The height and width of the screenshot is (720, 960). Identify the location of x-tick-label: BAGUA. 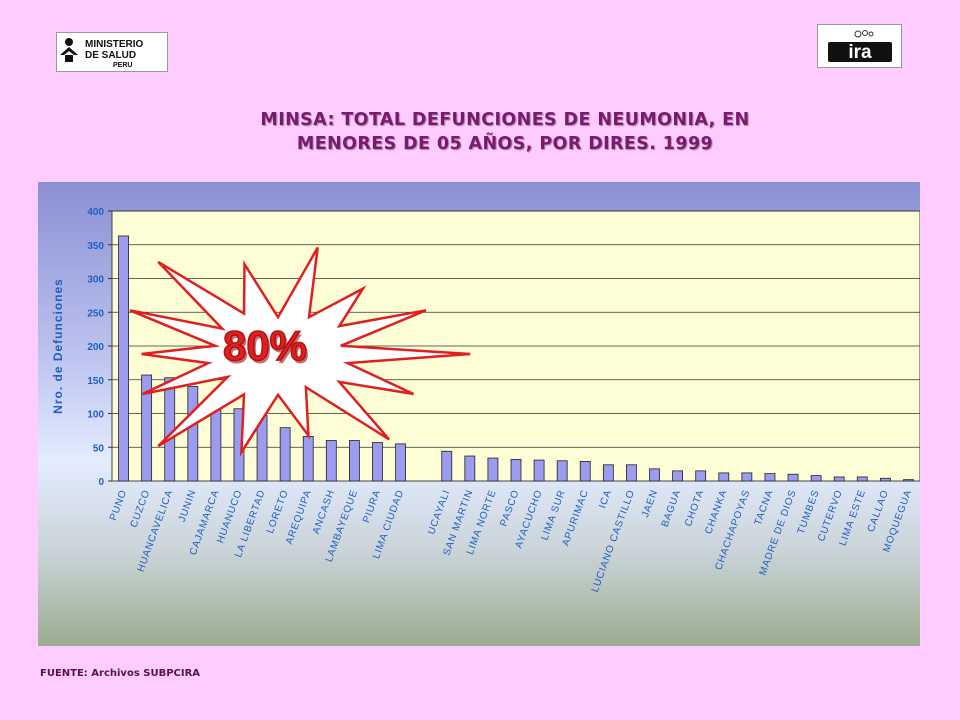
(672, 508).